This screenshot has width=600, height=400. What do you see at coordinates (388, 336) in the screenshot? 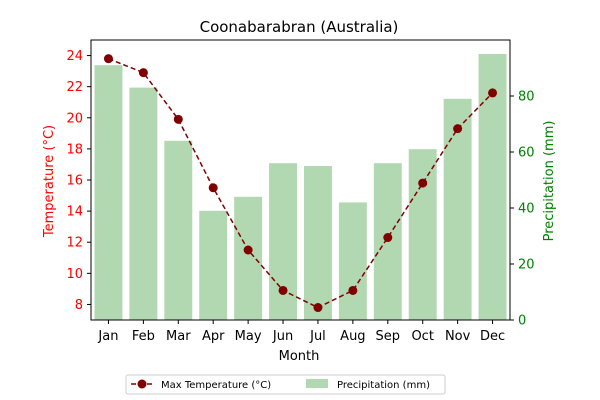
I see `x-tick-label: Sep` at bounding box center [388, 336].